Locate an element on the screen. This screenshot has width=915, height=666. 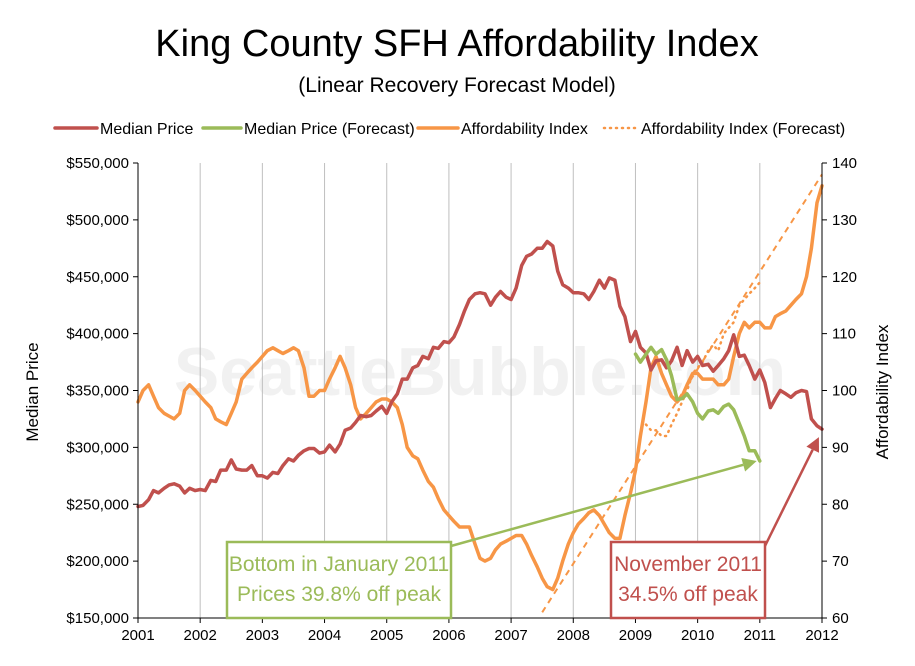
y-left-tick-label: $450,000 is located at coordinates (97, 277).